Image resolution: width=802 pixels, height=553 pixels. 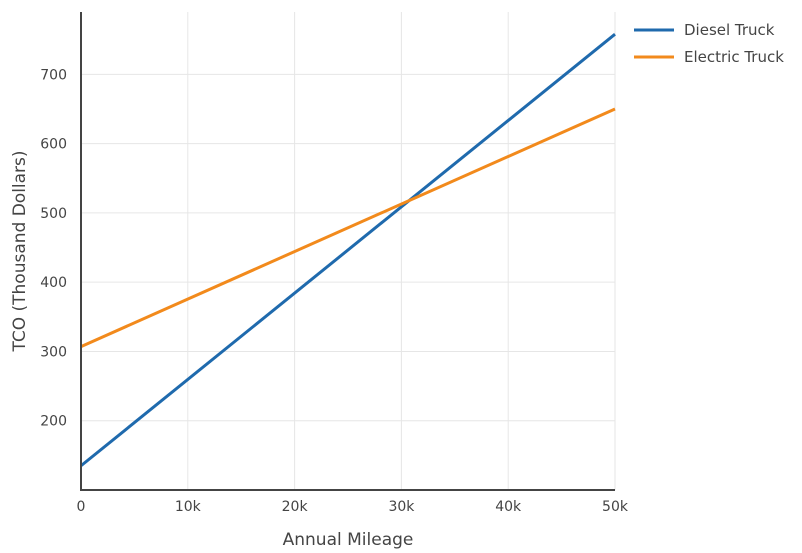 I want to click on legend-label: Electric Truck, so click(x=734, y=57).